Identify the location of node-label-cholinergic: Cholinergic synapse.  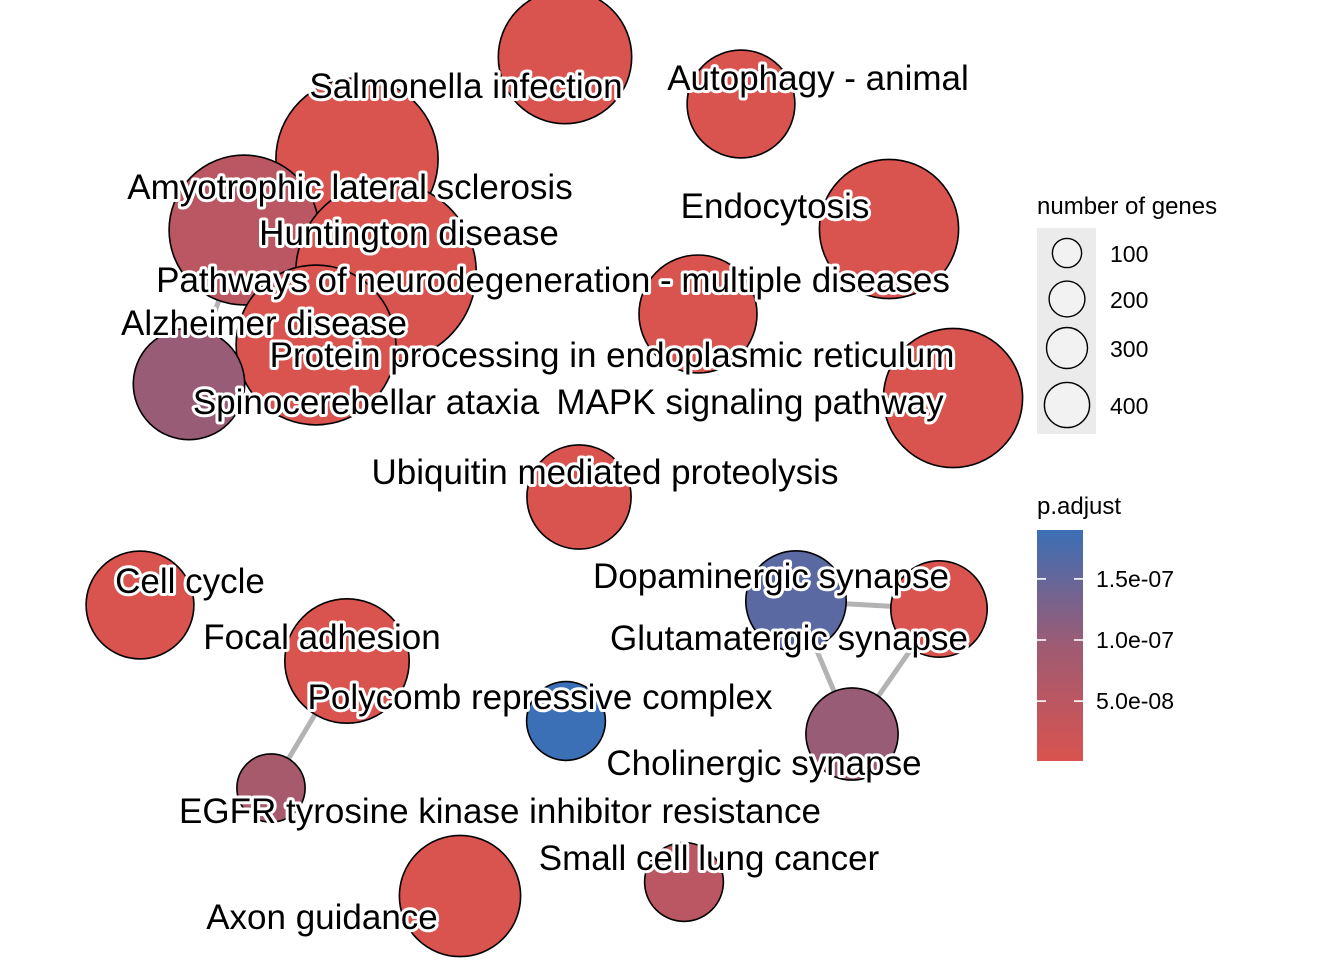
(763, 763).